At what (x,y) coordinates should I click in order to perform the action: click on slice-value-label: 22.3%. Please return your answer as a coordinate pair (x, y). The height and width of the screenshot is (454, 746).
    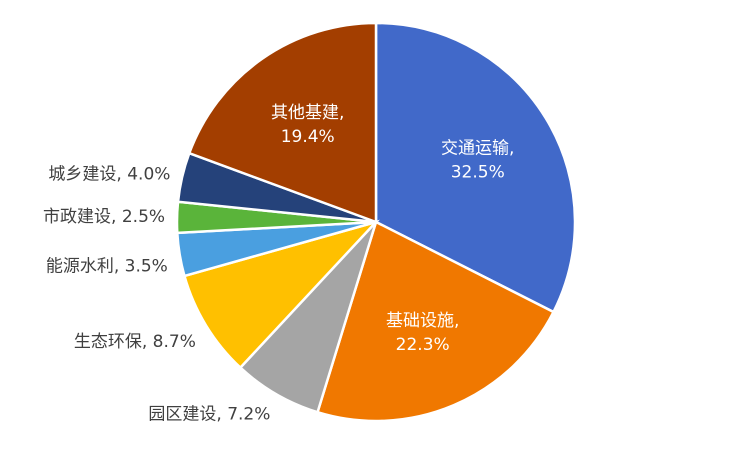
    Looking at the image, I should click on (423, 345).